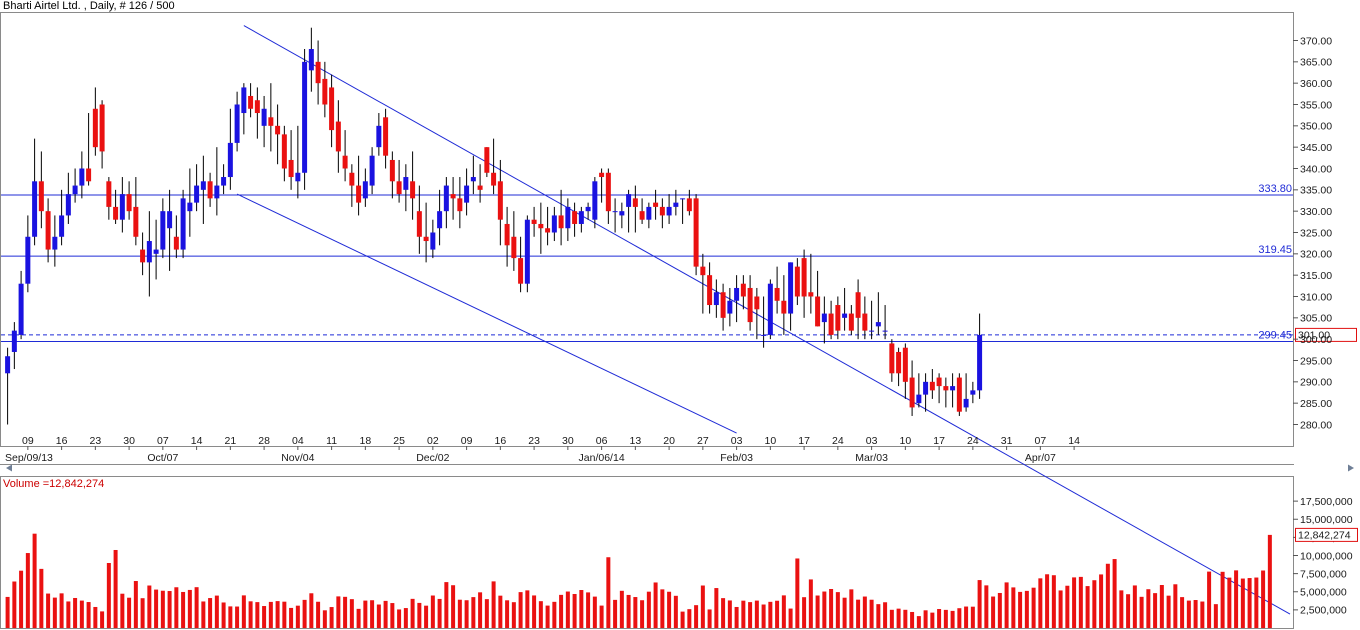  Describe the element at coordinates (1351, 468) in the screenshot. I see `scroll-right-arrow-icon` at that location.